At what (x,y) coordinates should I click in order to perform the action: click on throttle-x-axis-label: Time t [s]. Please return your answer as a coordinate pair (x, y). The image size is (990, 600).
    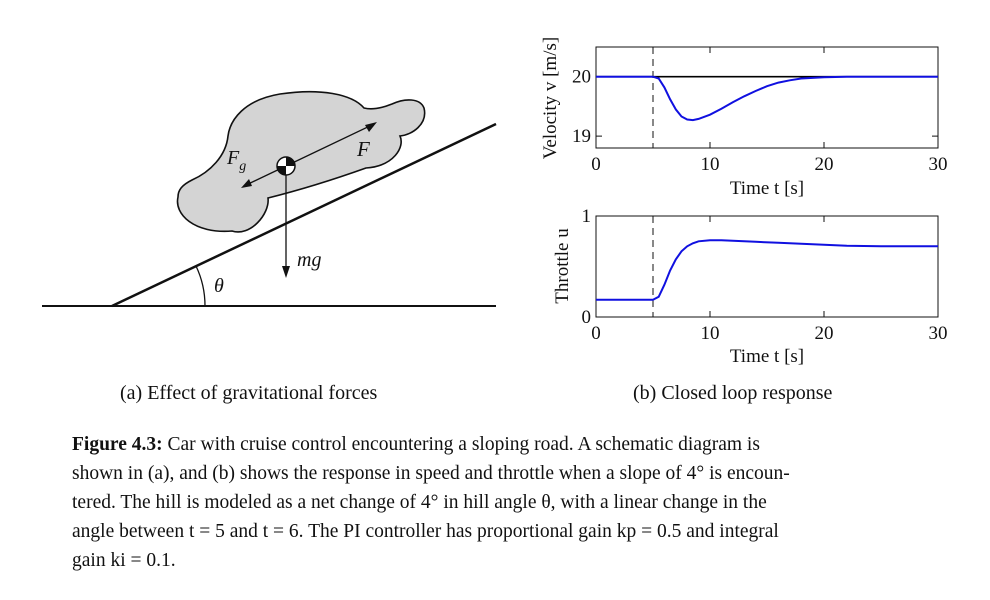
    Looking at the image, I should click on (767, 356).